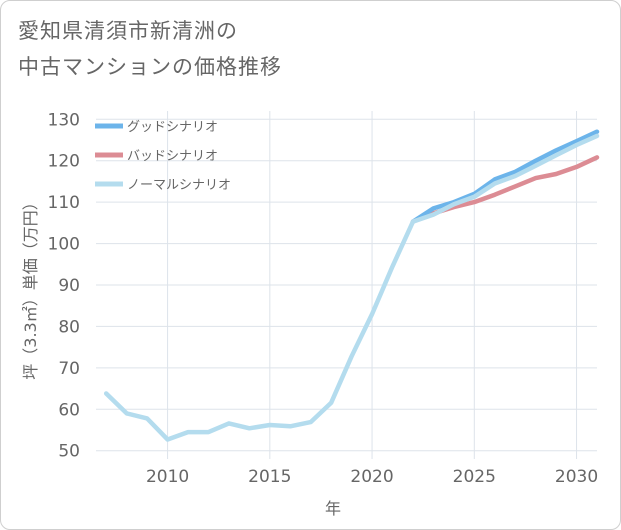  What do you see at coordinates (30, 286) in the screenshot?
I see `y-axis-label: 坪（3.3㎡）単価（万円）` at bounding box center [30, 286].